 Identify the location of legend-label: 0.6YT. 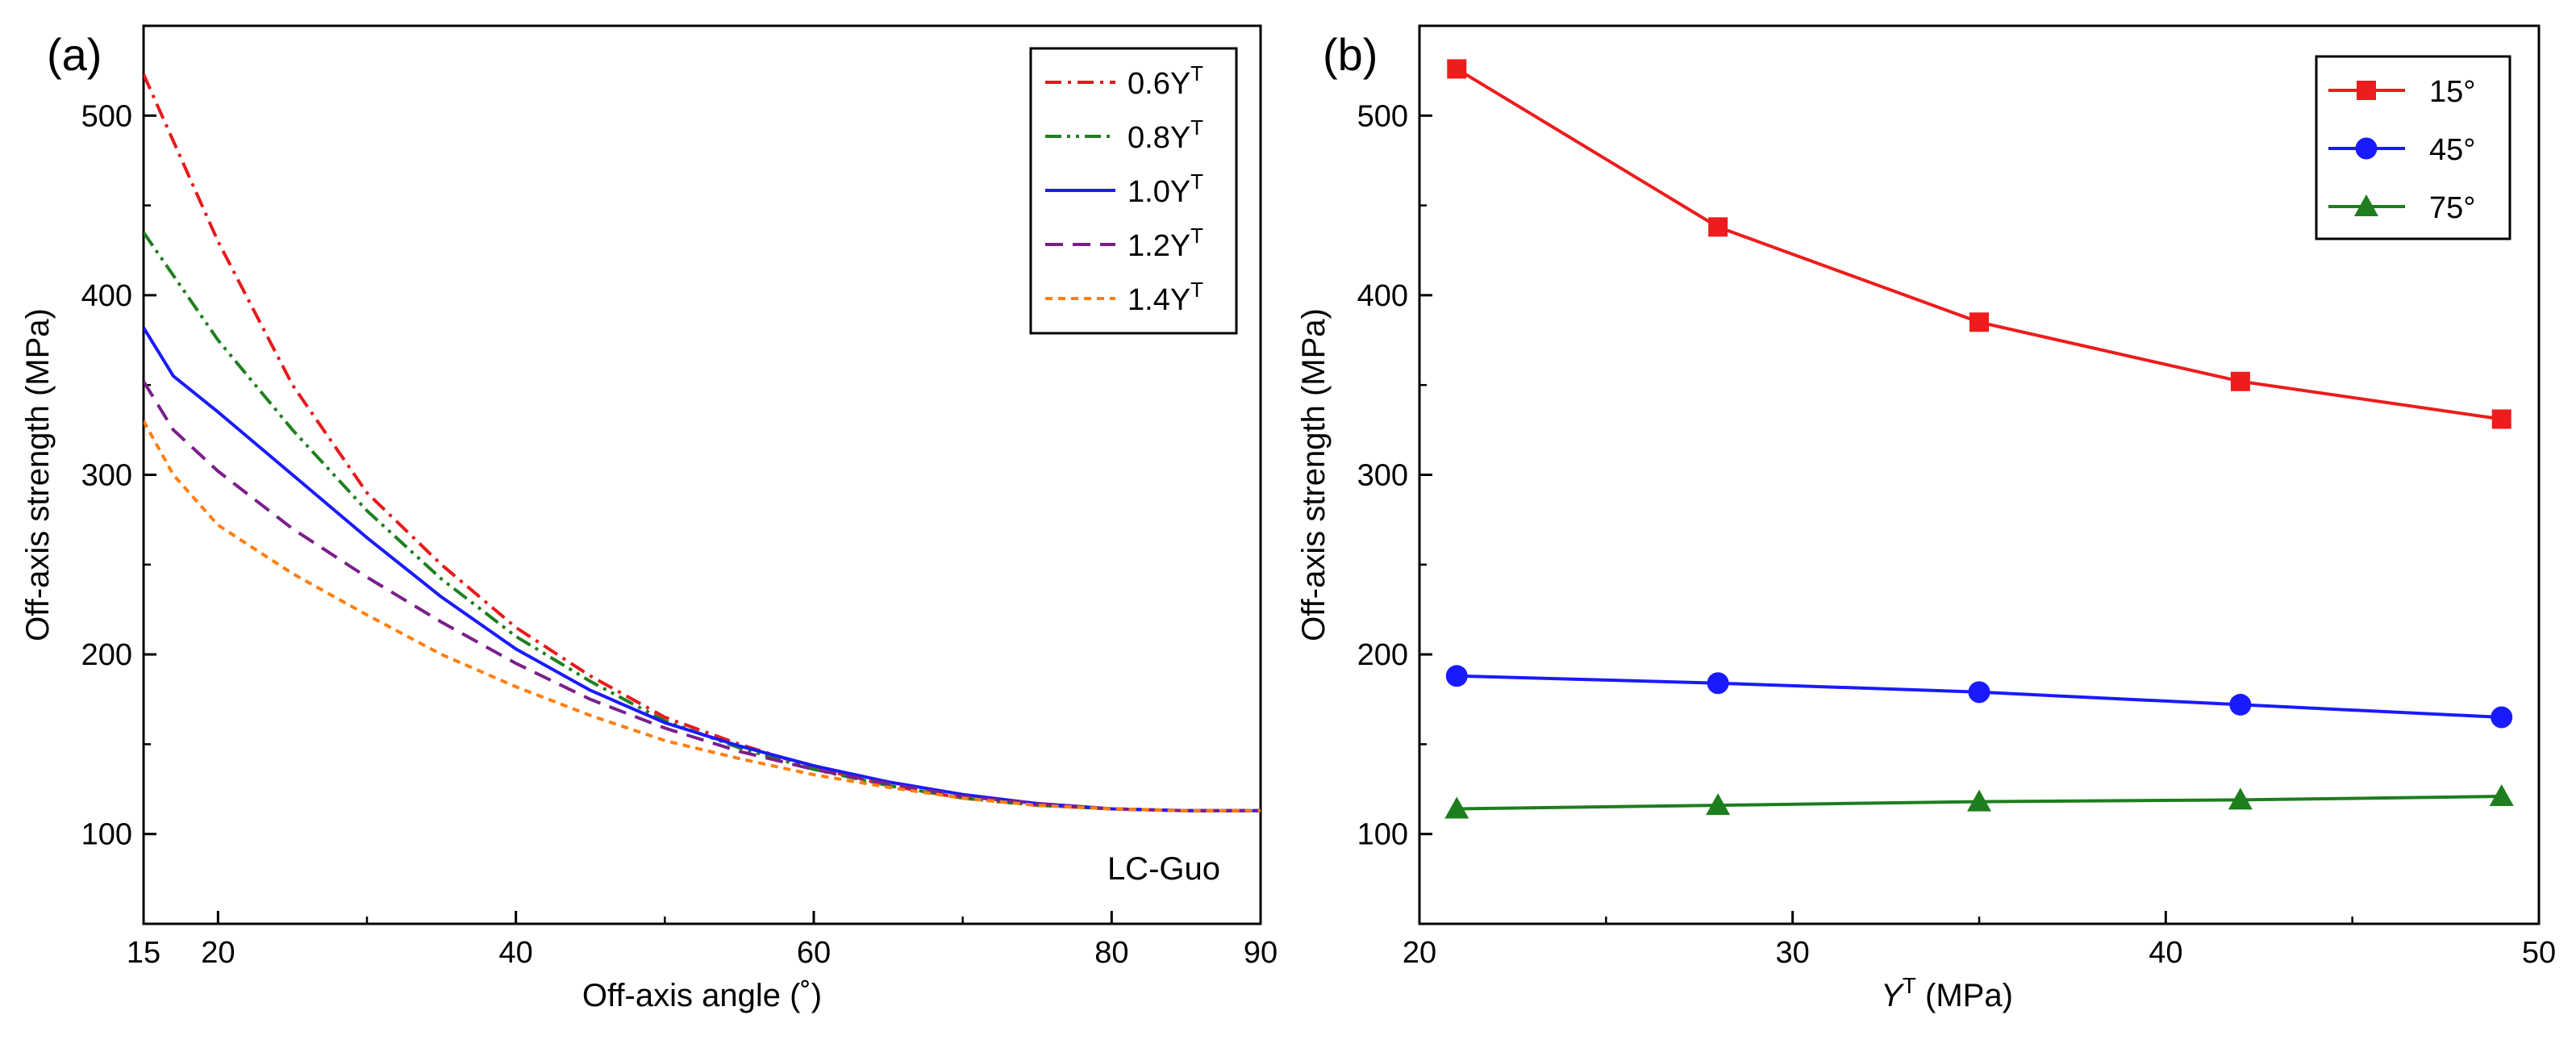
(1165, 81).